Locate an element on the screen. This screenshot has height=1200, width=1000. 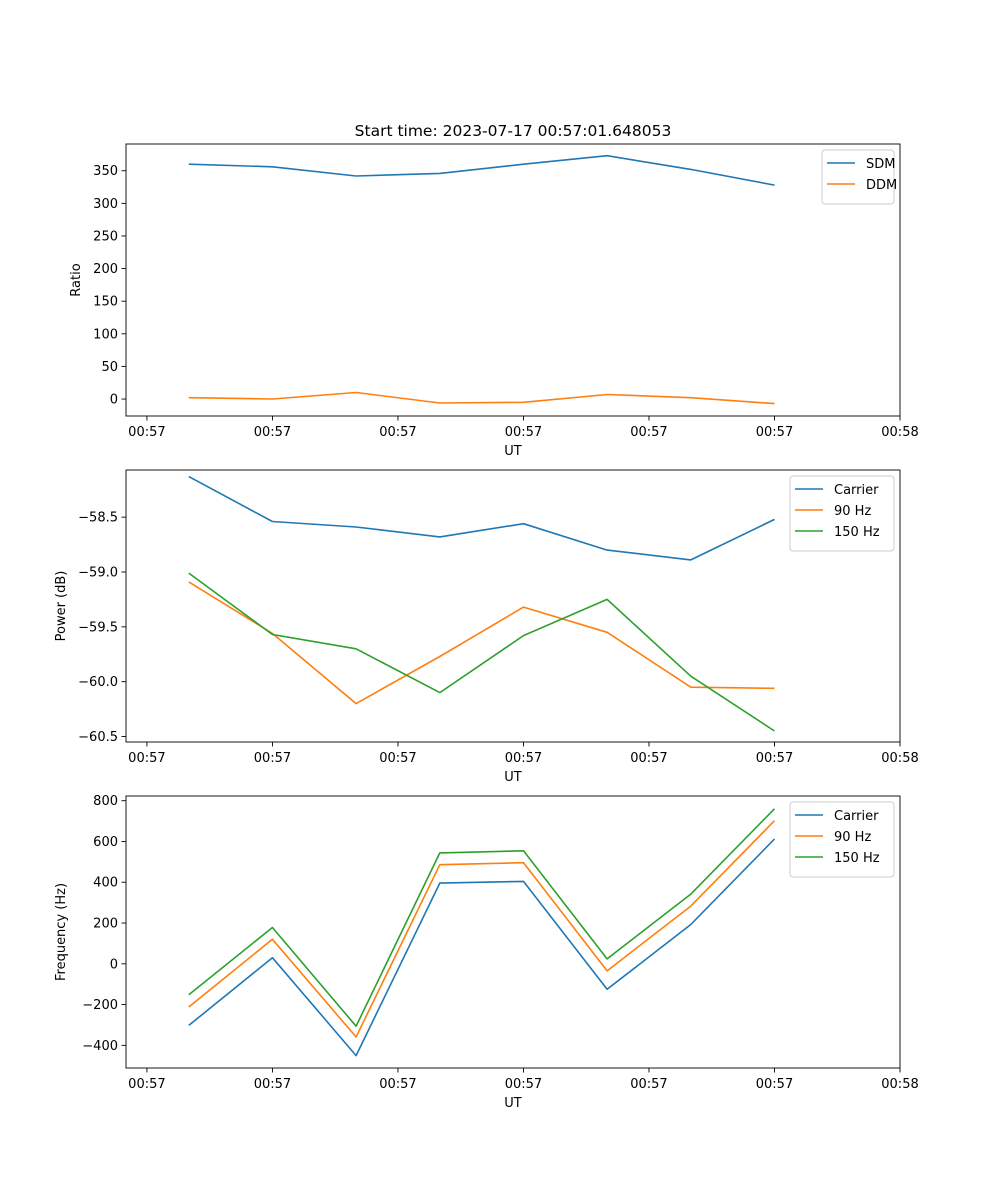
ratio-series-group is located at coordinates (481, 279).